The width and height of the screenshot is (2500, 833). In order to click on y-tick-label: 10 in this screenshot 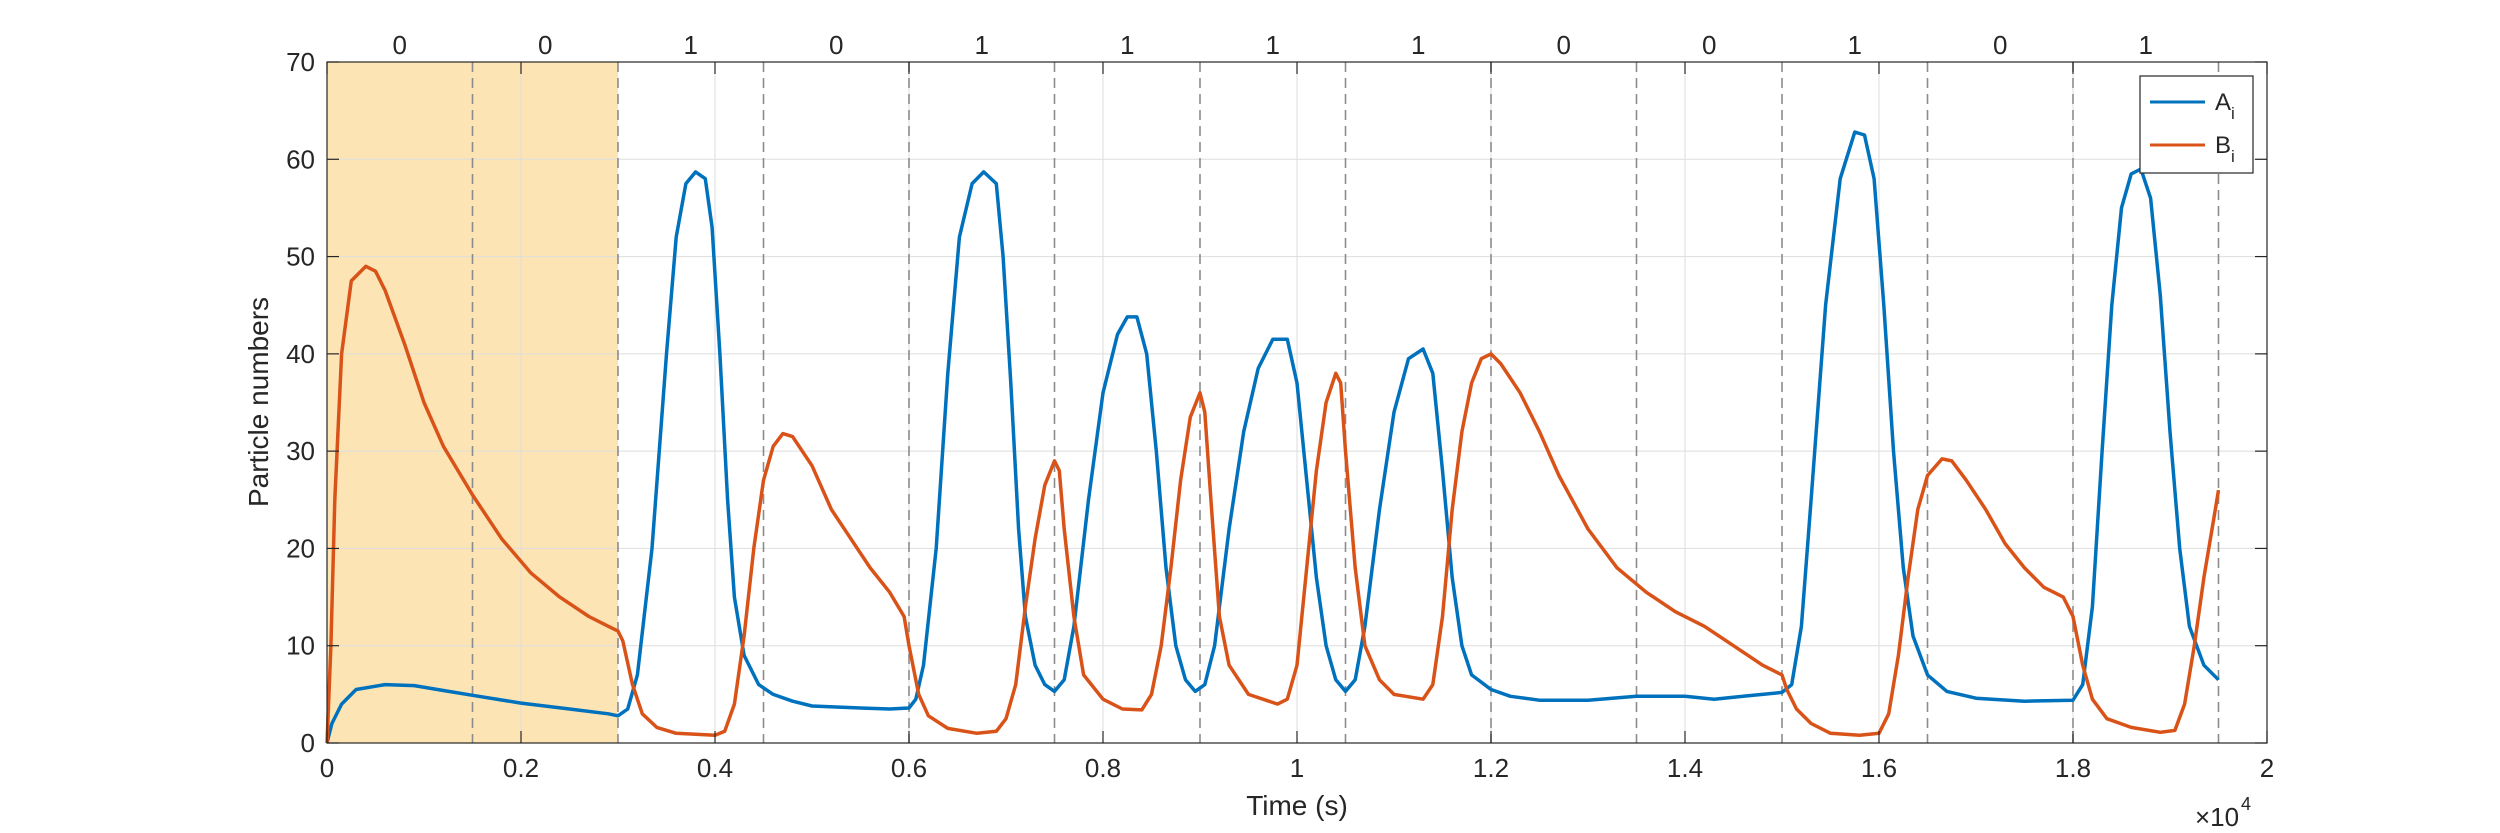, I will do `click(300, 646)`.